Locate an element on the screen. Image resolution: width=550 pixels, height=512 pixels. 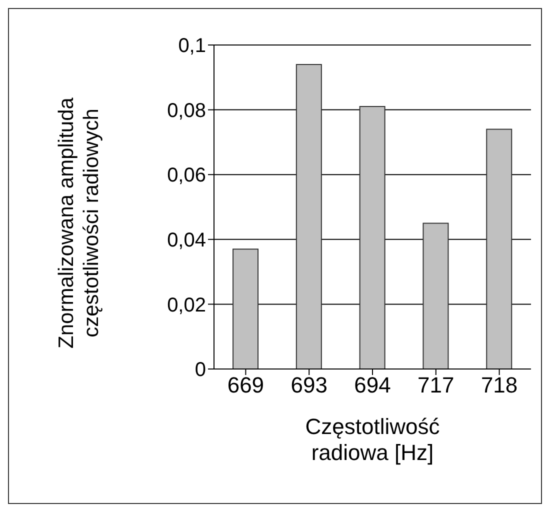
y-tick-label: 0 is located at coordinates (200, 370).